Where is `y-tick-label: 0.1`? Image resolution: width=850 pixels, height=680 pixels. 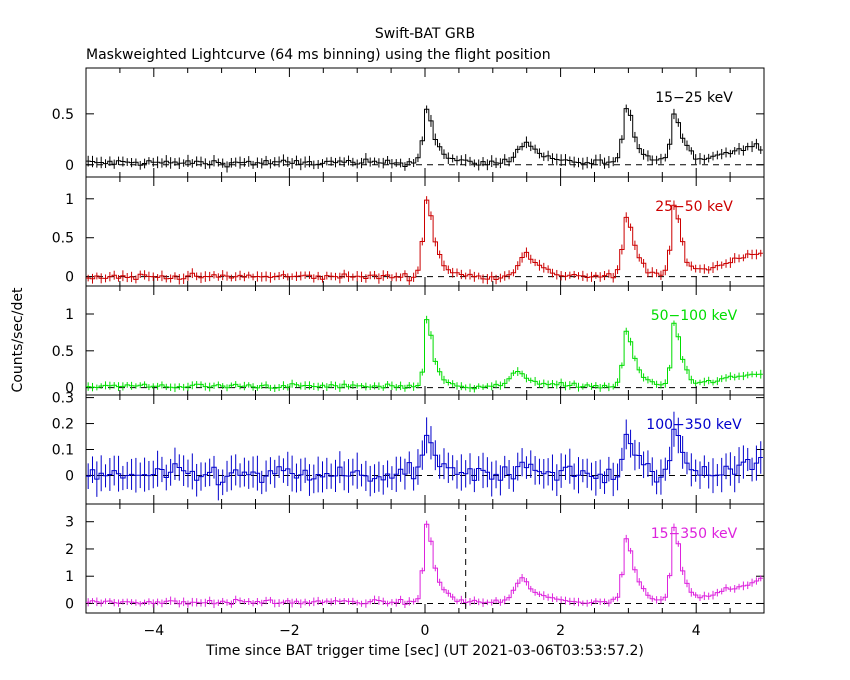
y-tick-label: 0.1 is located at coordinates (63, 451).